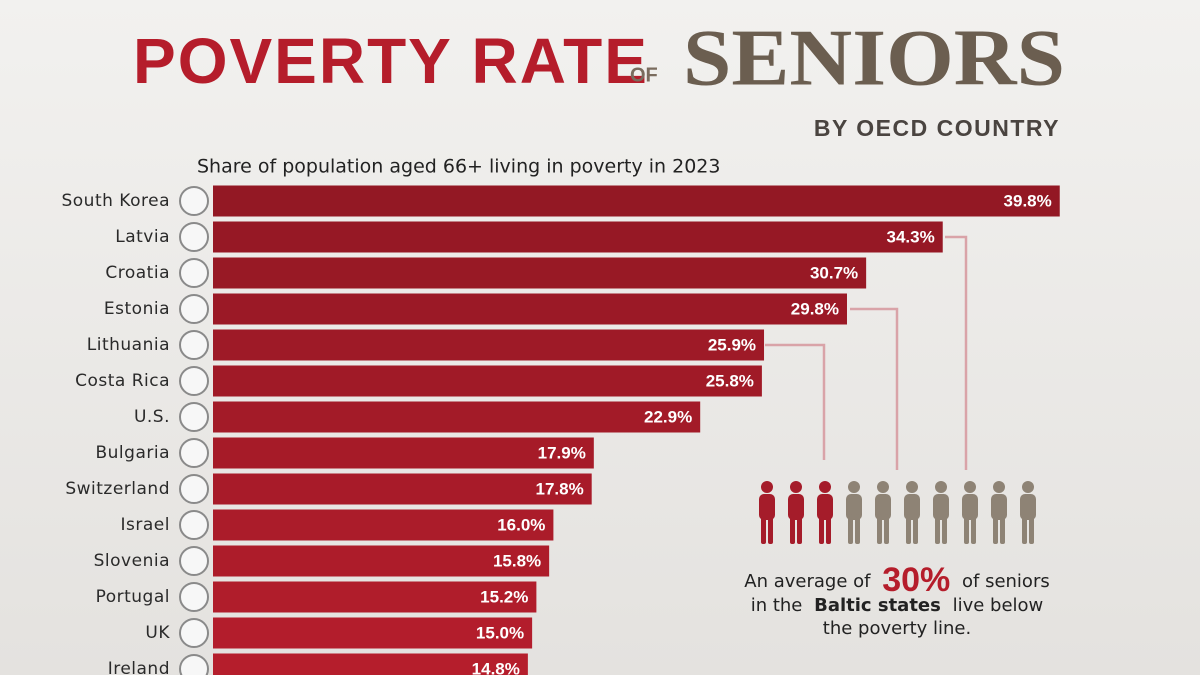 The width and height of the screenshot is (1200, 675). What do you see at coordinates (117, 489) in the screenshot?
I see `category-label: Switzerland` at bounding box center [117, 489].